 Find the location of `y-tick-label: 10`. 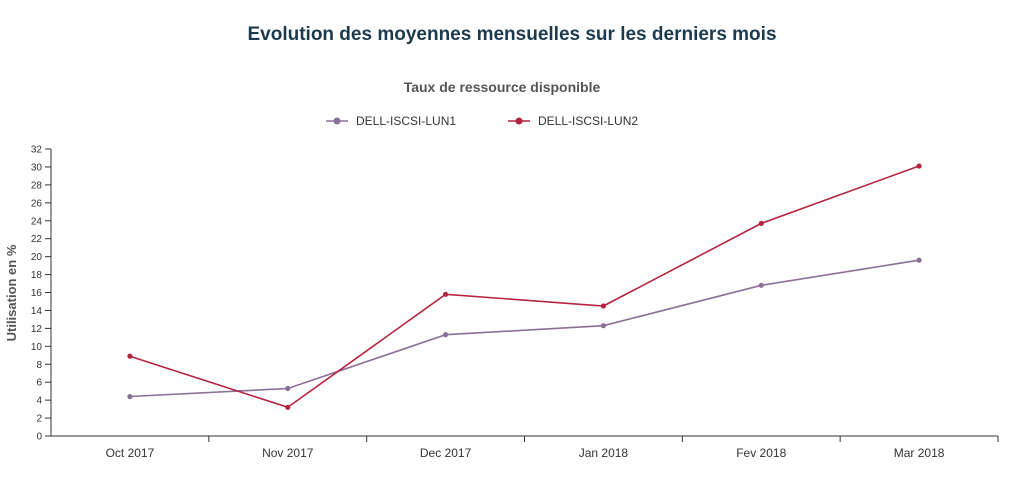

y-tick-label: 10 is located at coordinates (37, 347).